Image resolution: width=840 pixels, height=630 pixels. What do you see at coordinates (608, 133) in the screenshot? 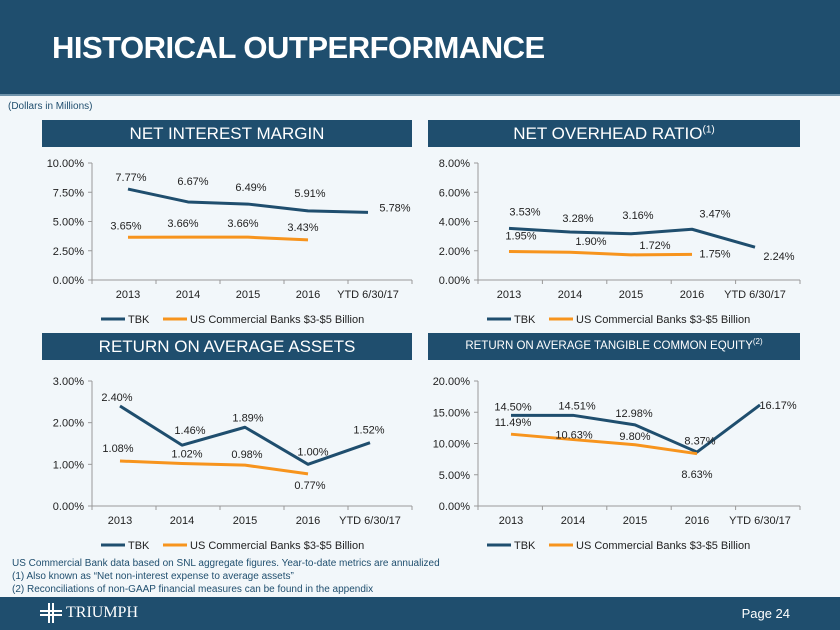
I see `chart-title-text: NET OVERHEAD RATIO` at bounding box center [608, 133].